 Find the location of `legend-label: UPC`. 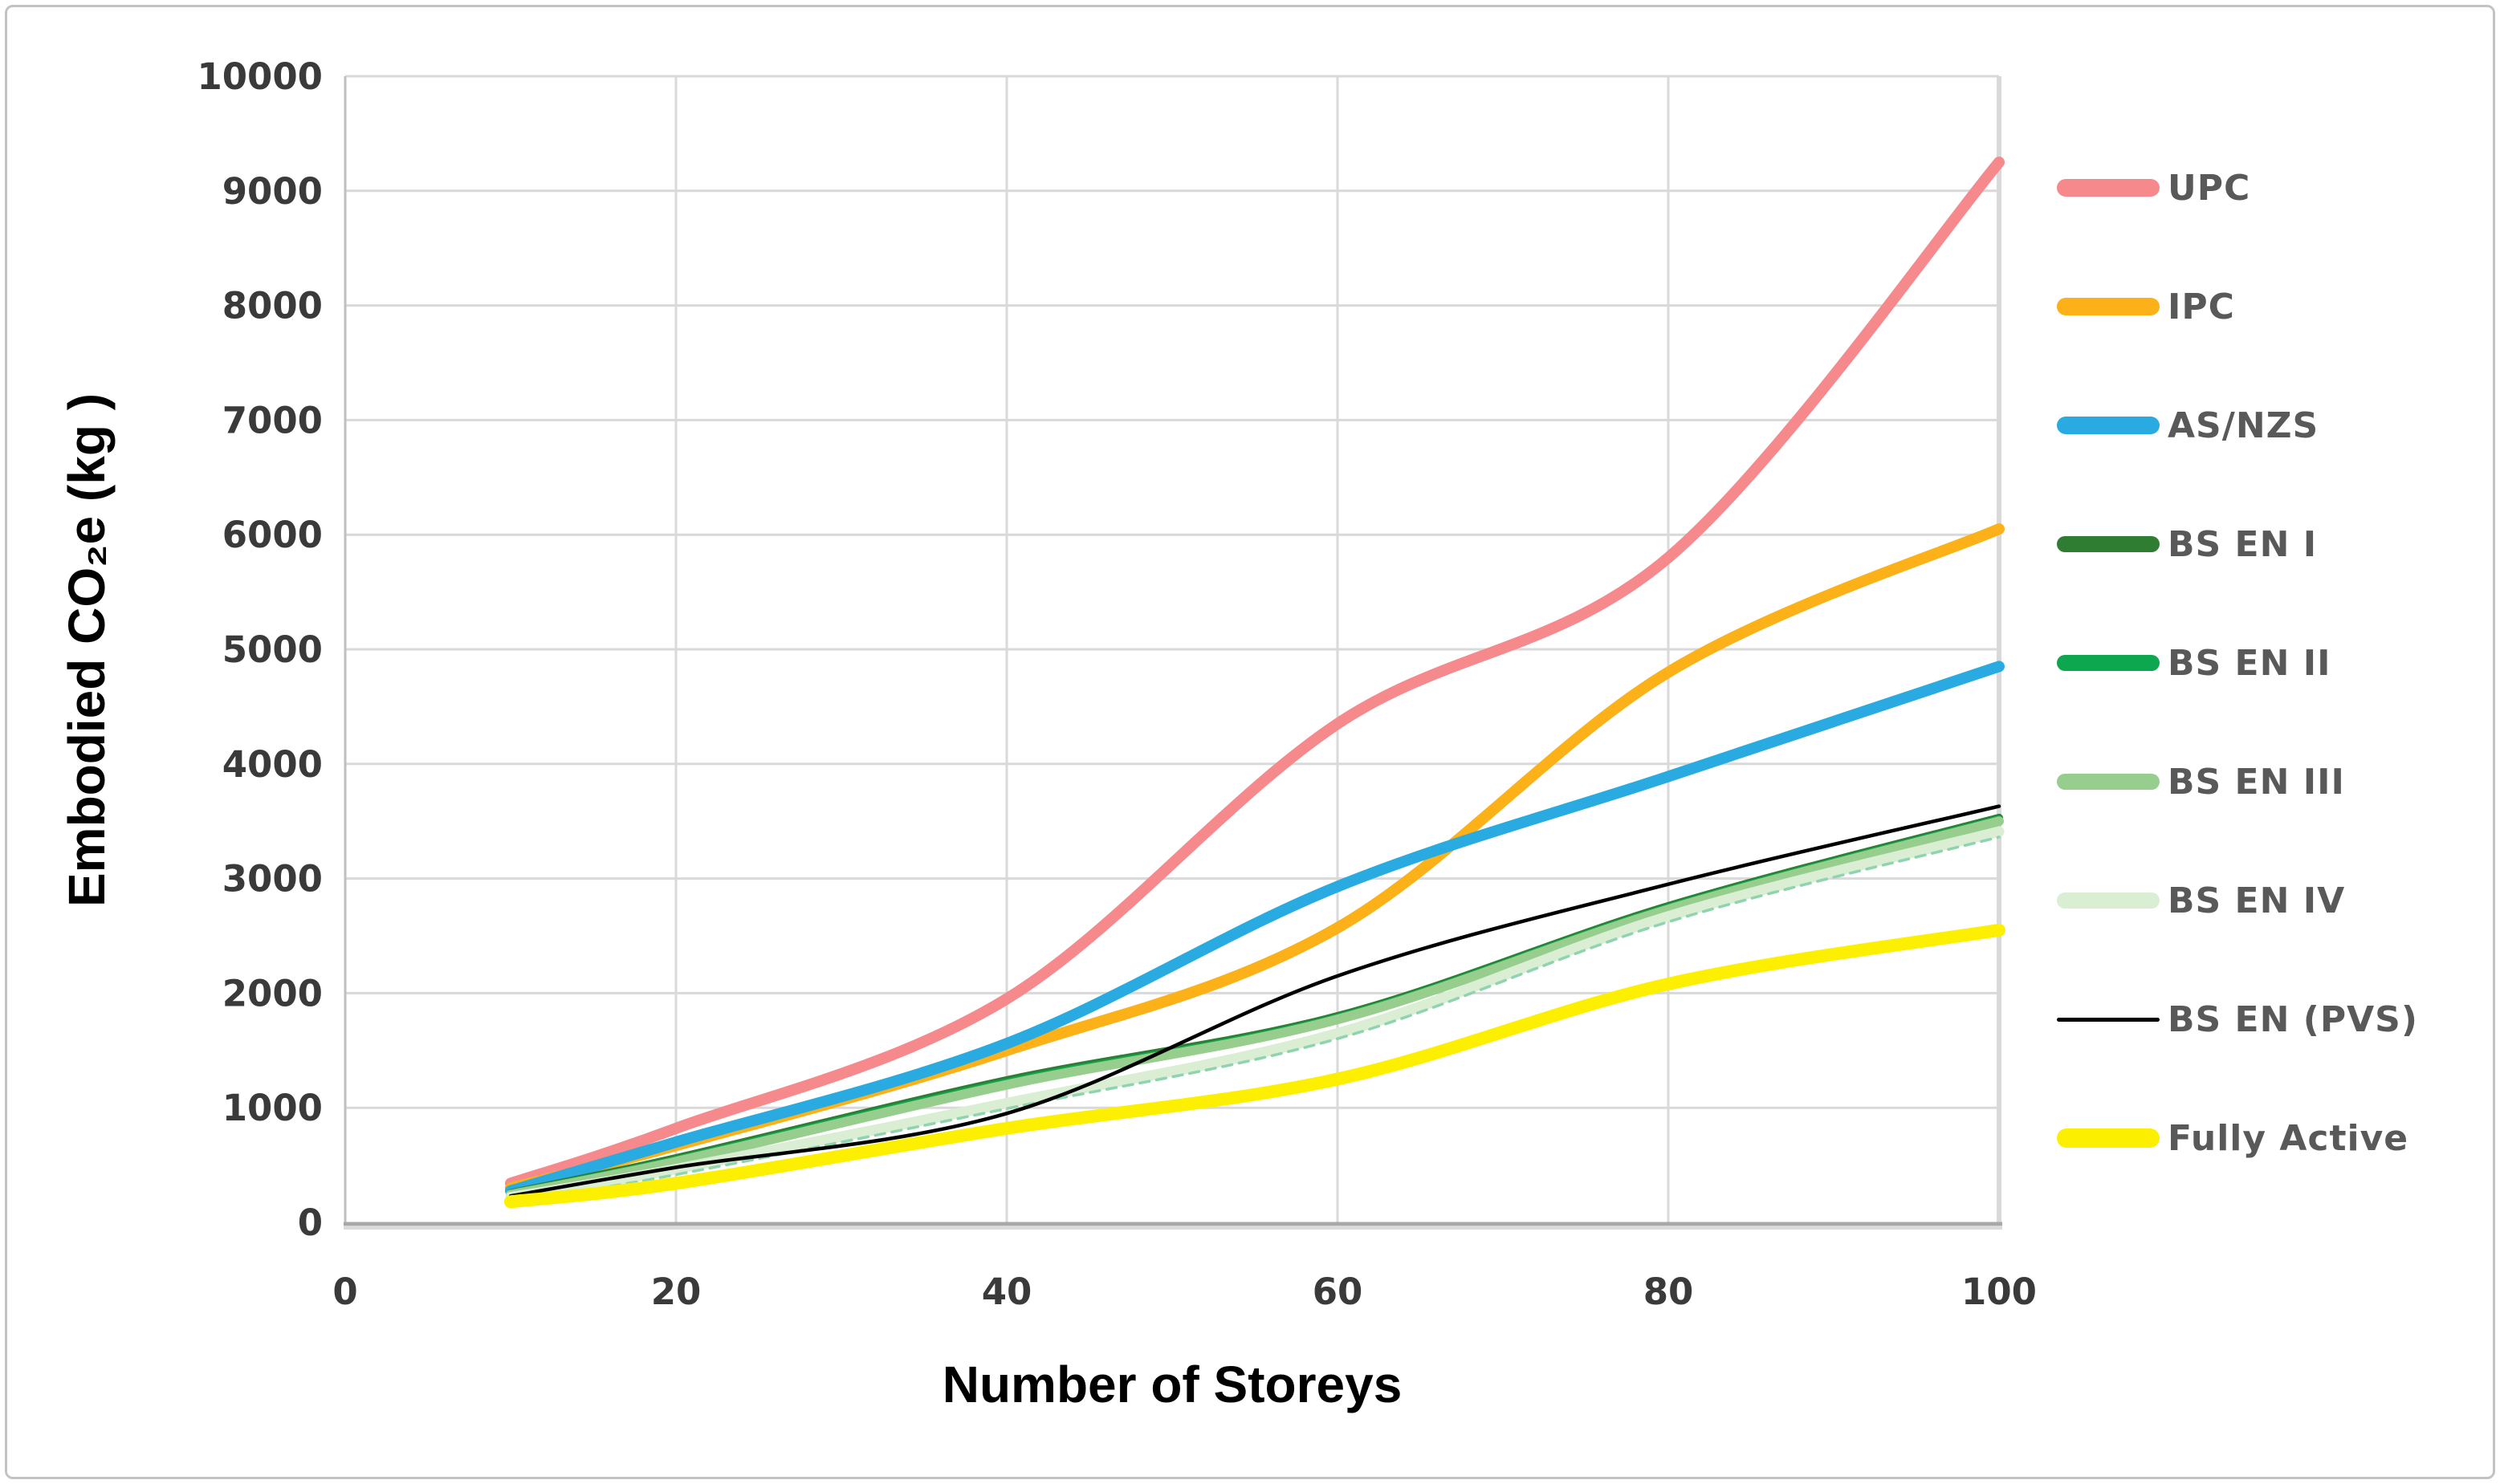

legend-label: UPC is located at coordinates (2209, 188).